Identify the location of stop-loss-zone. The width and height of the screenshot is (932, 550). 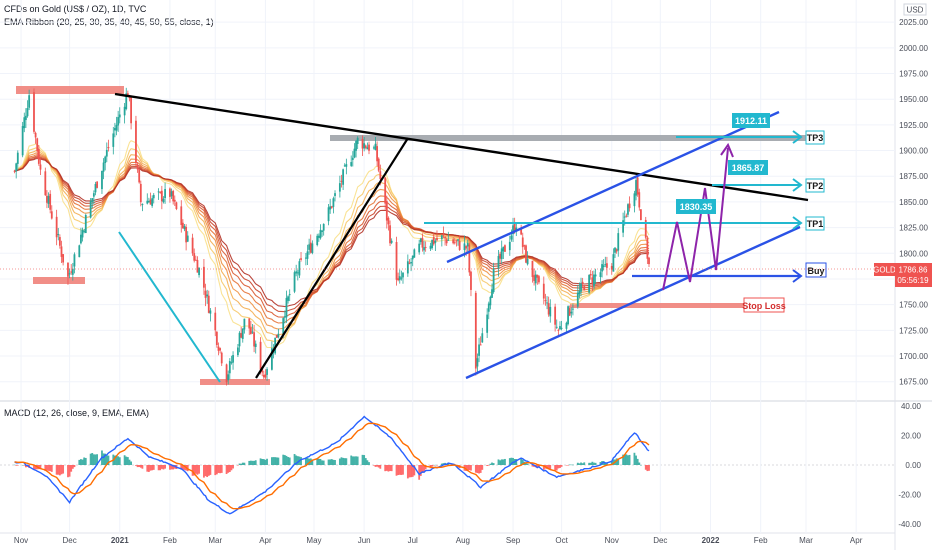
(671, 305).